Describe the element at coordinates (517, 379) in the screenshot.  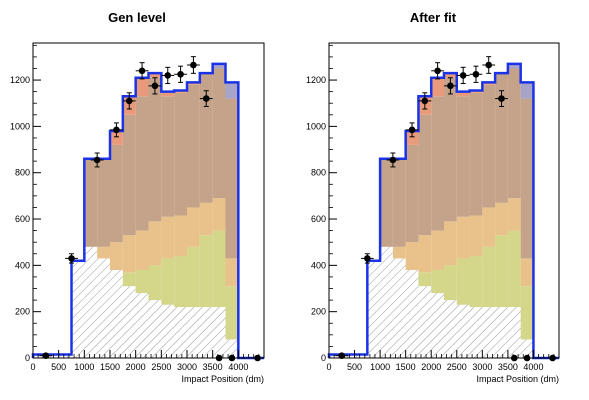
I see `x-axis-label: Impact Position (dm)` at that location.